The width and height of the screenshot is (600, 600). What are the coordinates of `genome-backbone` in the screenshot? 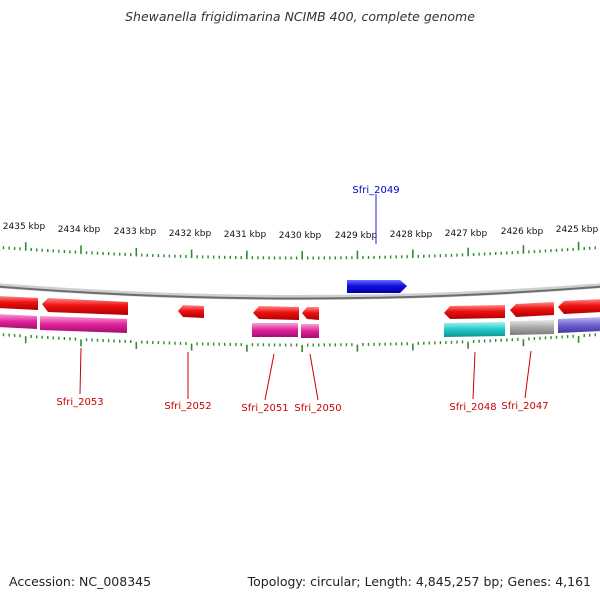 It's located at (300, 291).